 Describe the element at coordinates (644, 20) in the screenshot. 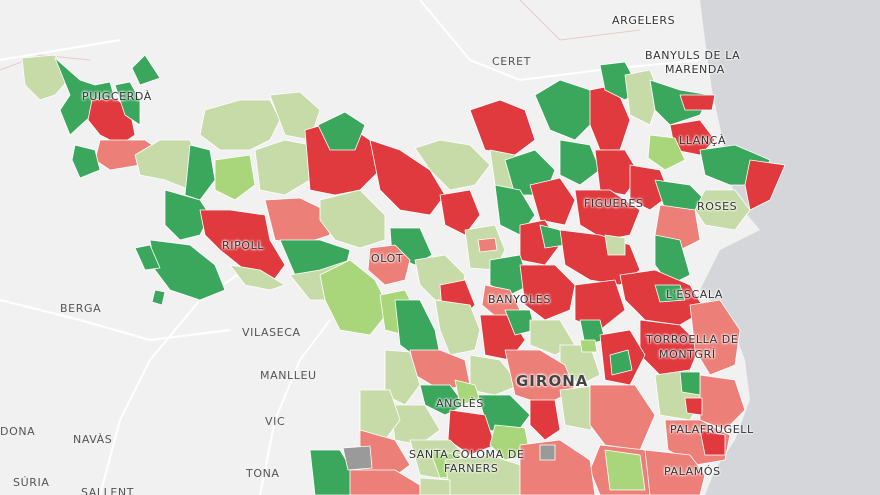

I see `label-argelers: ARGELERS` at that location.